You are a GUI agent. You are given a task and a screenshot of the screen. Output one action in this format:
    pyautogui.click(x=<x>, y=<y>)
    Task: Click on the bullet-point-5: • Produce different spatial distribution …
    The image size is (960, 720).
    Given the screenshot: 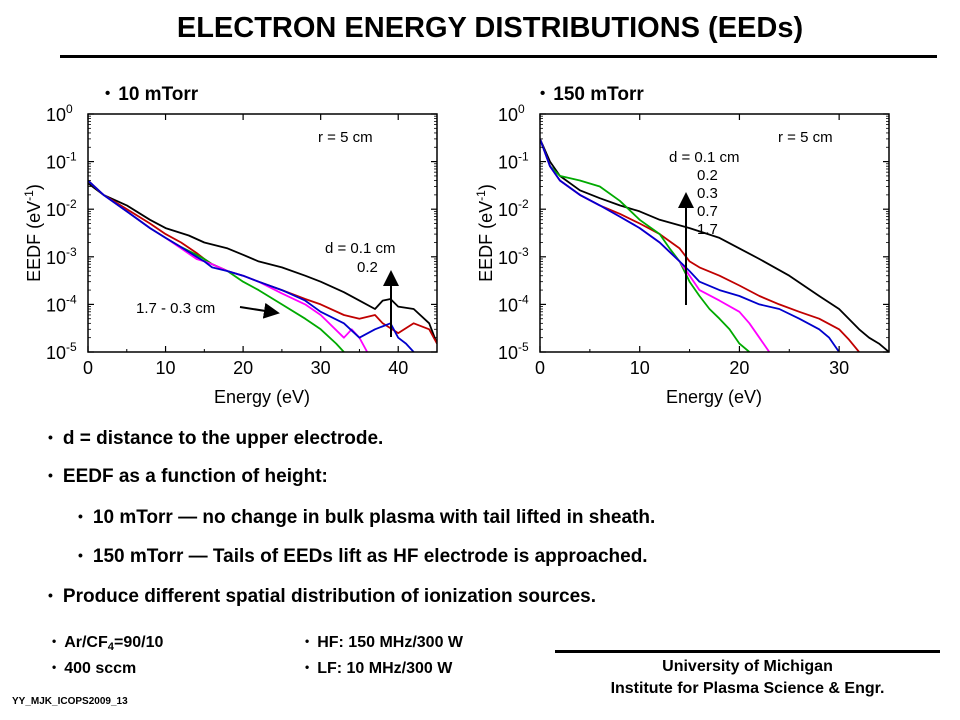 What is the action you would take?
    pyautogui.click(x=322, y=596)
    